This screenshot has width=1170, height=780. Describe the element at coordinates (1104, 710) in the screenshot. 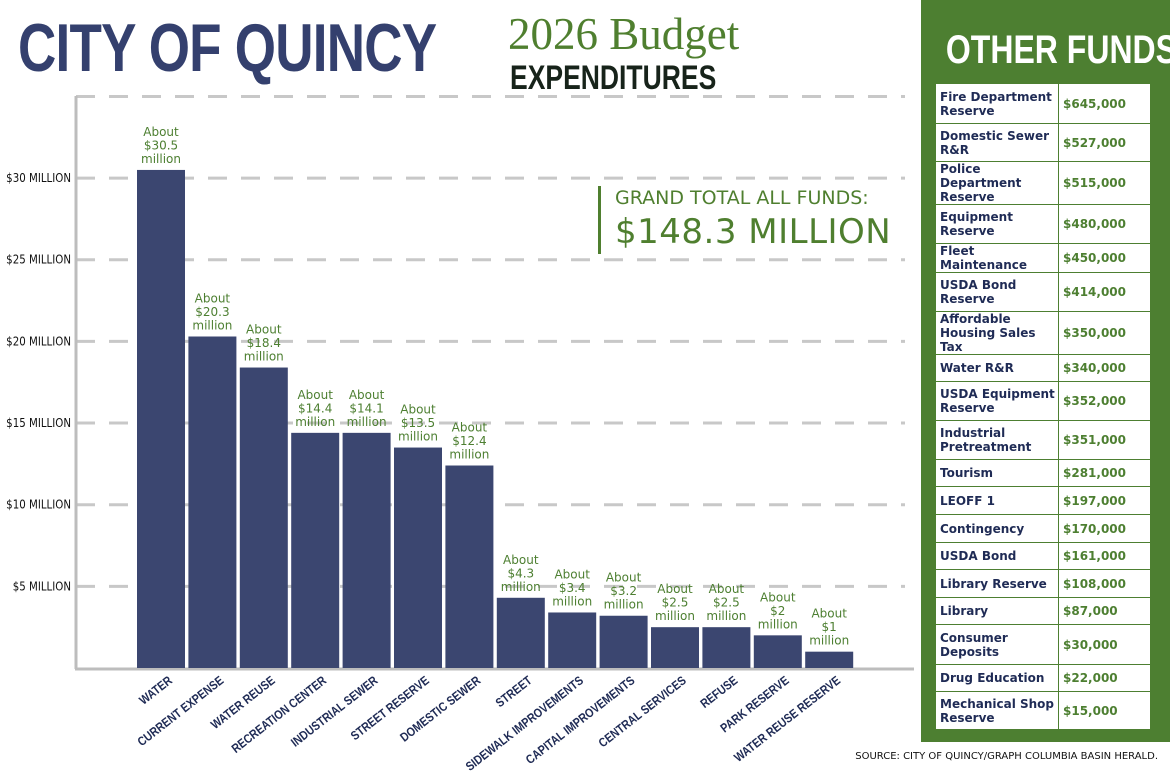

I see `fund-amount: $15,000` at that location.